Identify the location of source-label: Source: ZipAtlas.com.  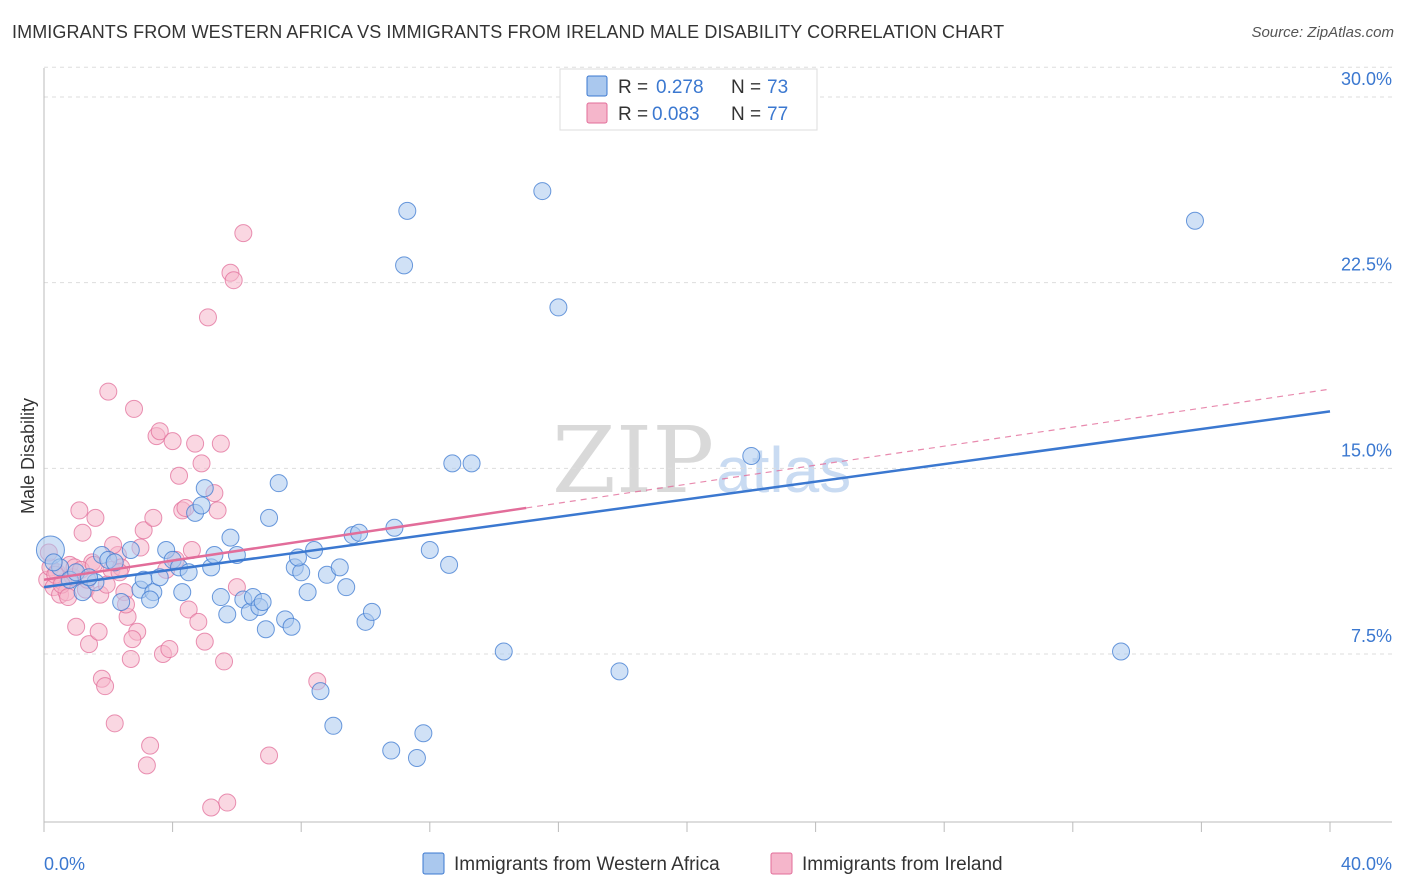
(1322, 32).